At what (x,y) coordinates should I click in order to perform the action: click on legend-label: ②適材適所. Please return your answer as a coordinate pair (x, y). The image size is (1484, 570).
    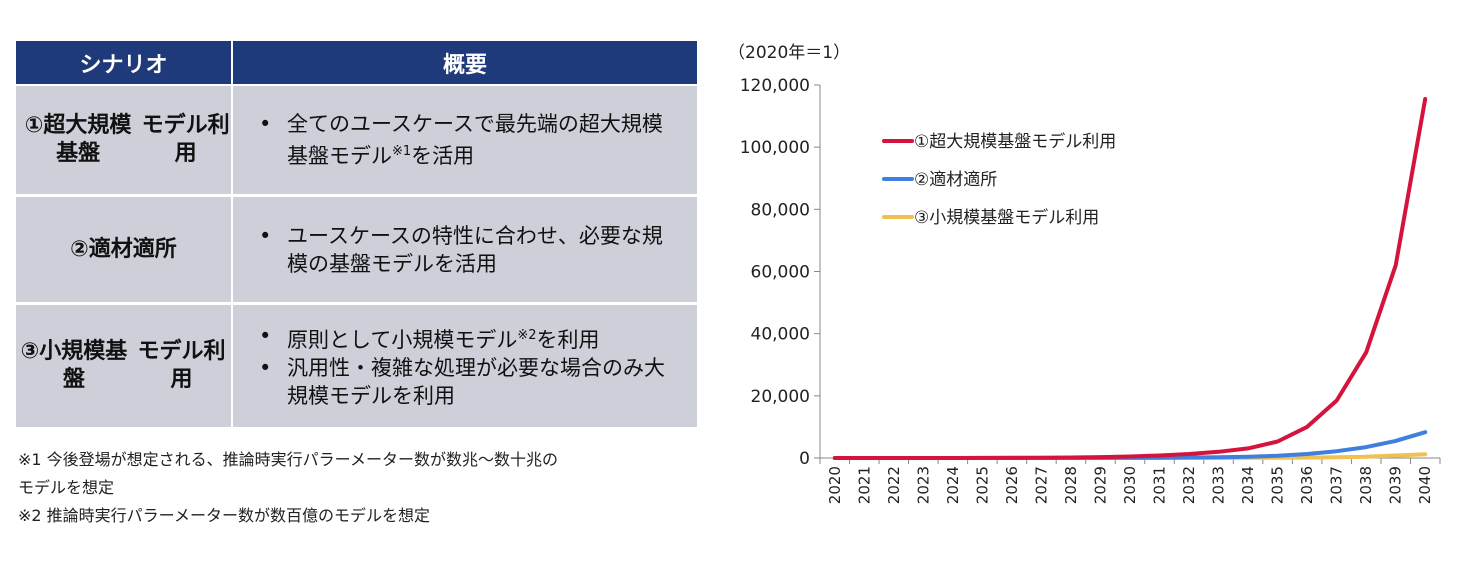
    Looking at the image, I should click on (955, 180).